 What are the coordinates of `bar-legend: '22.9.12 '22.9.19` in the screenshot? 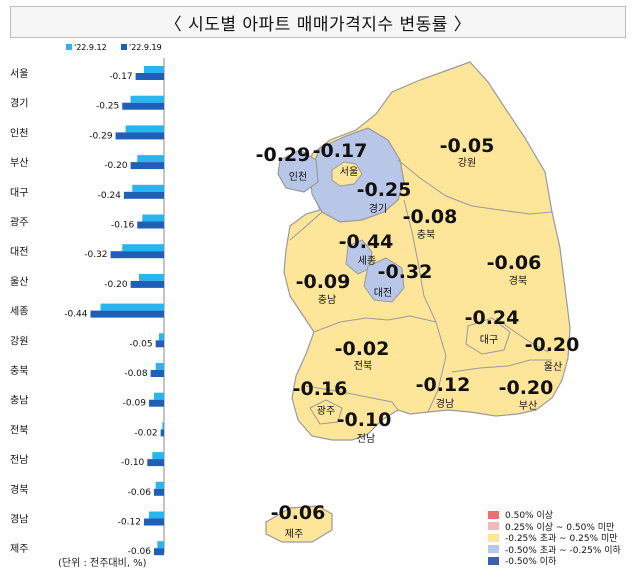 It's located at (114, 47).